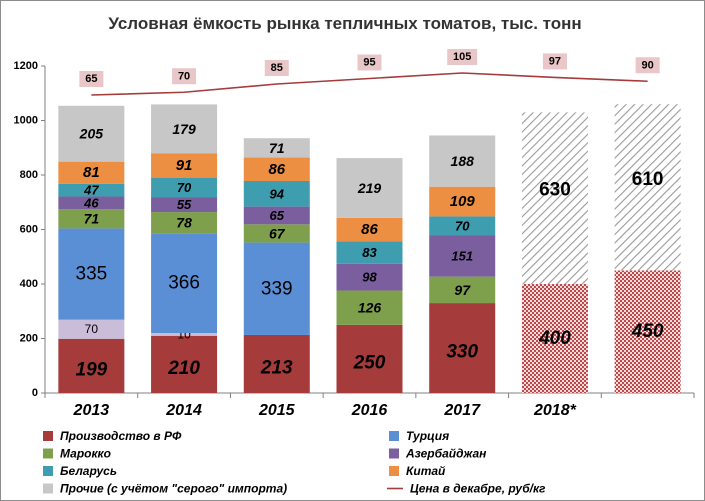  Describe the element at coordinates (462, 256) in the screenshot. I see `data-label: 151` at that location.